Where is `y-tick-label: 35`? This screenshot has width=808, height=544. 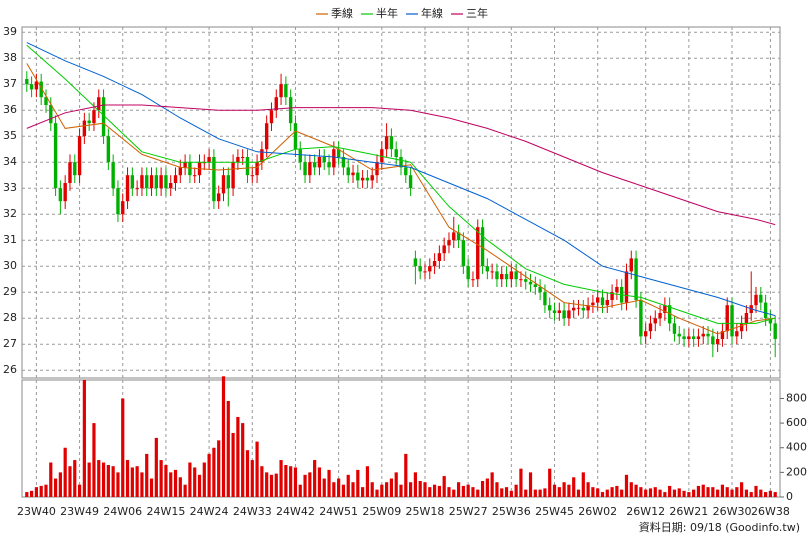 y-tick-label: 35 is located at coordinates (10, 135).